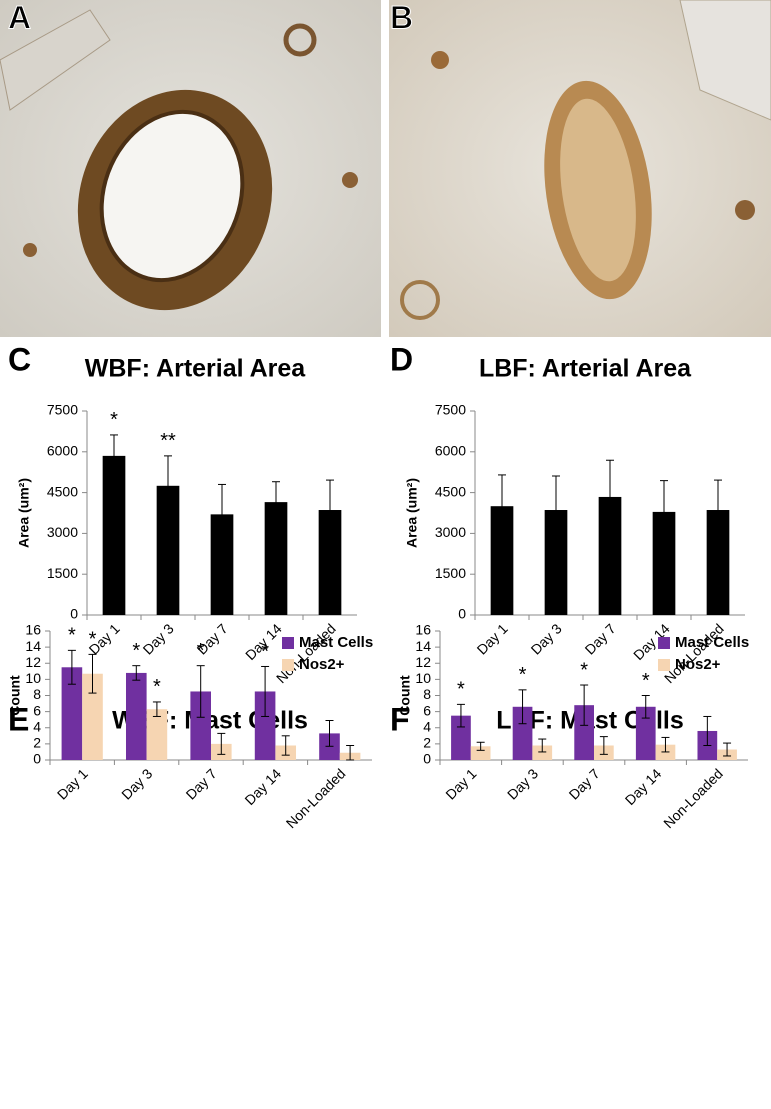 The height and width of the screenshot is (1109, 771). I want to click on x-tick-label: Non-Loaded, so click(693, 798).